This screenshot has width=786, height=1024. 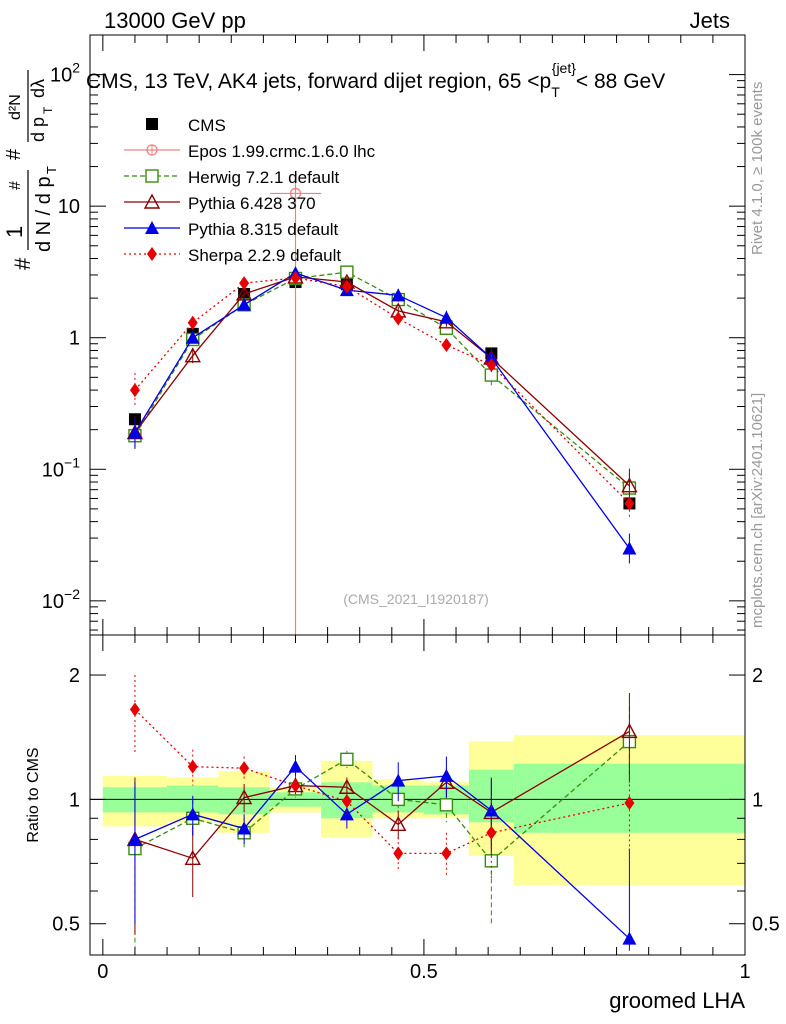 I want to click on legend-label-cms: CMS, so click(x=207, y=125).